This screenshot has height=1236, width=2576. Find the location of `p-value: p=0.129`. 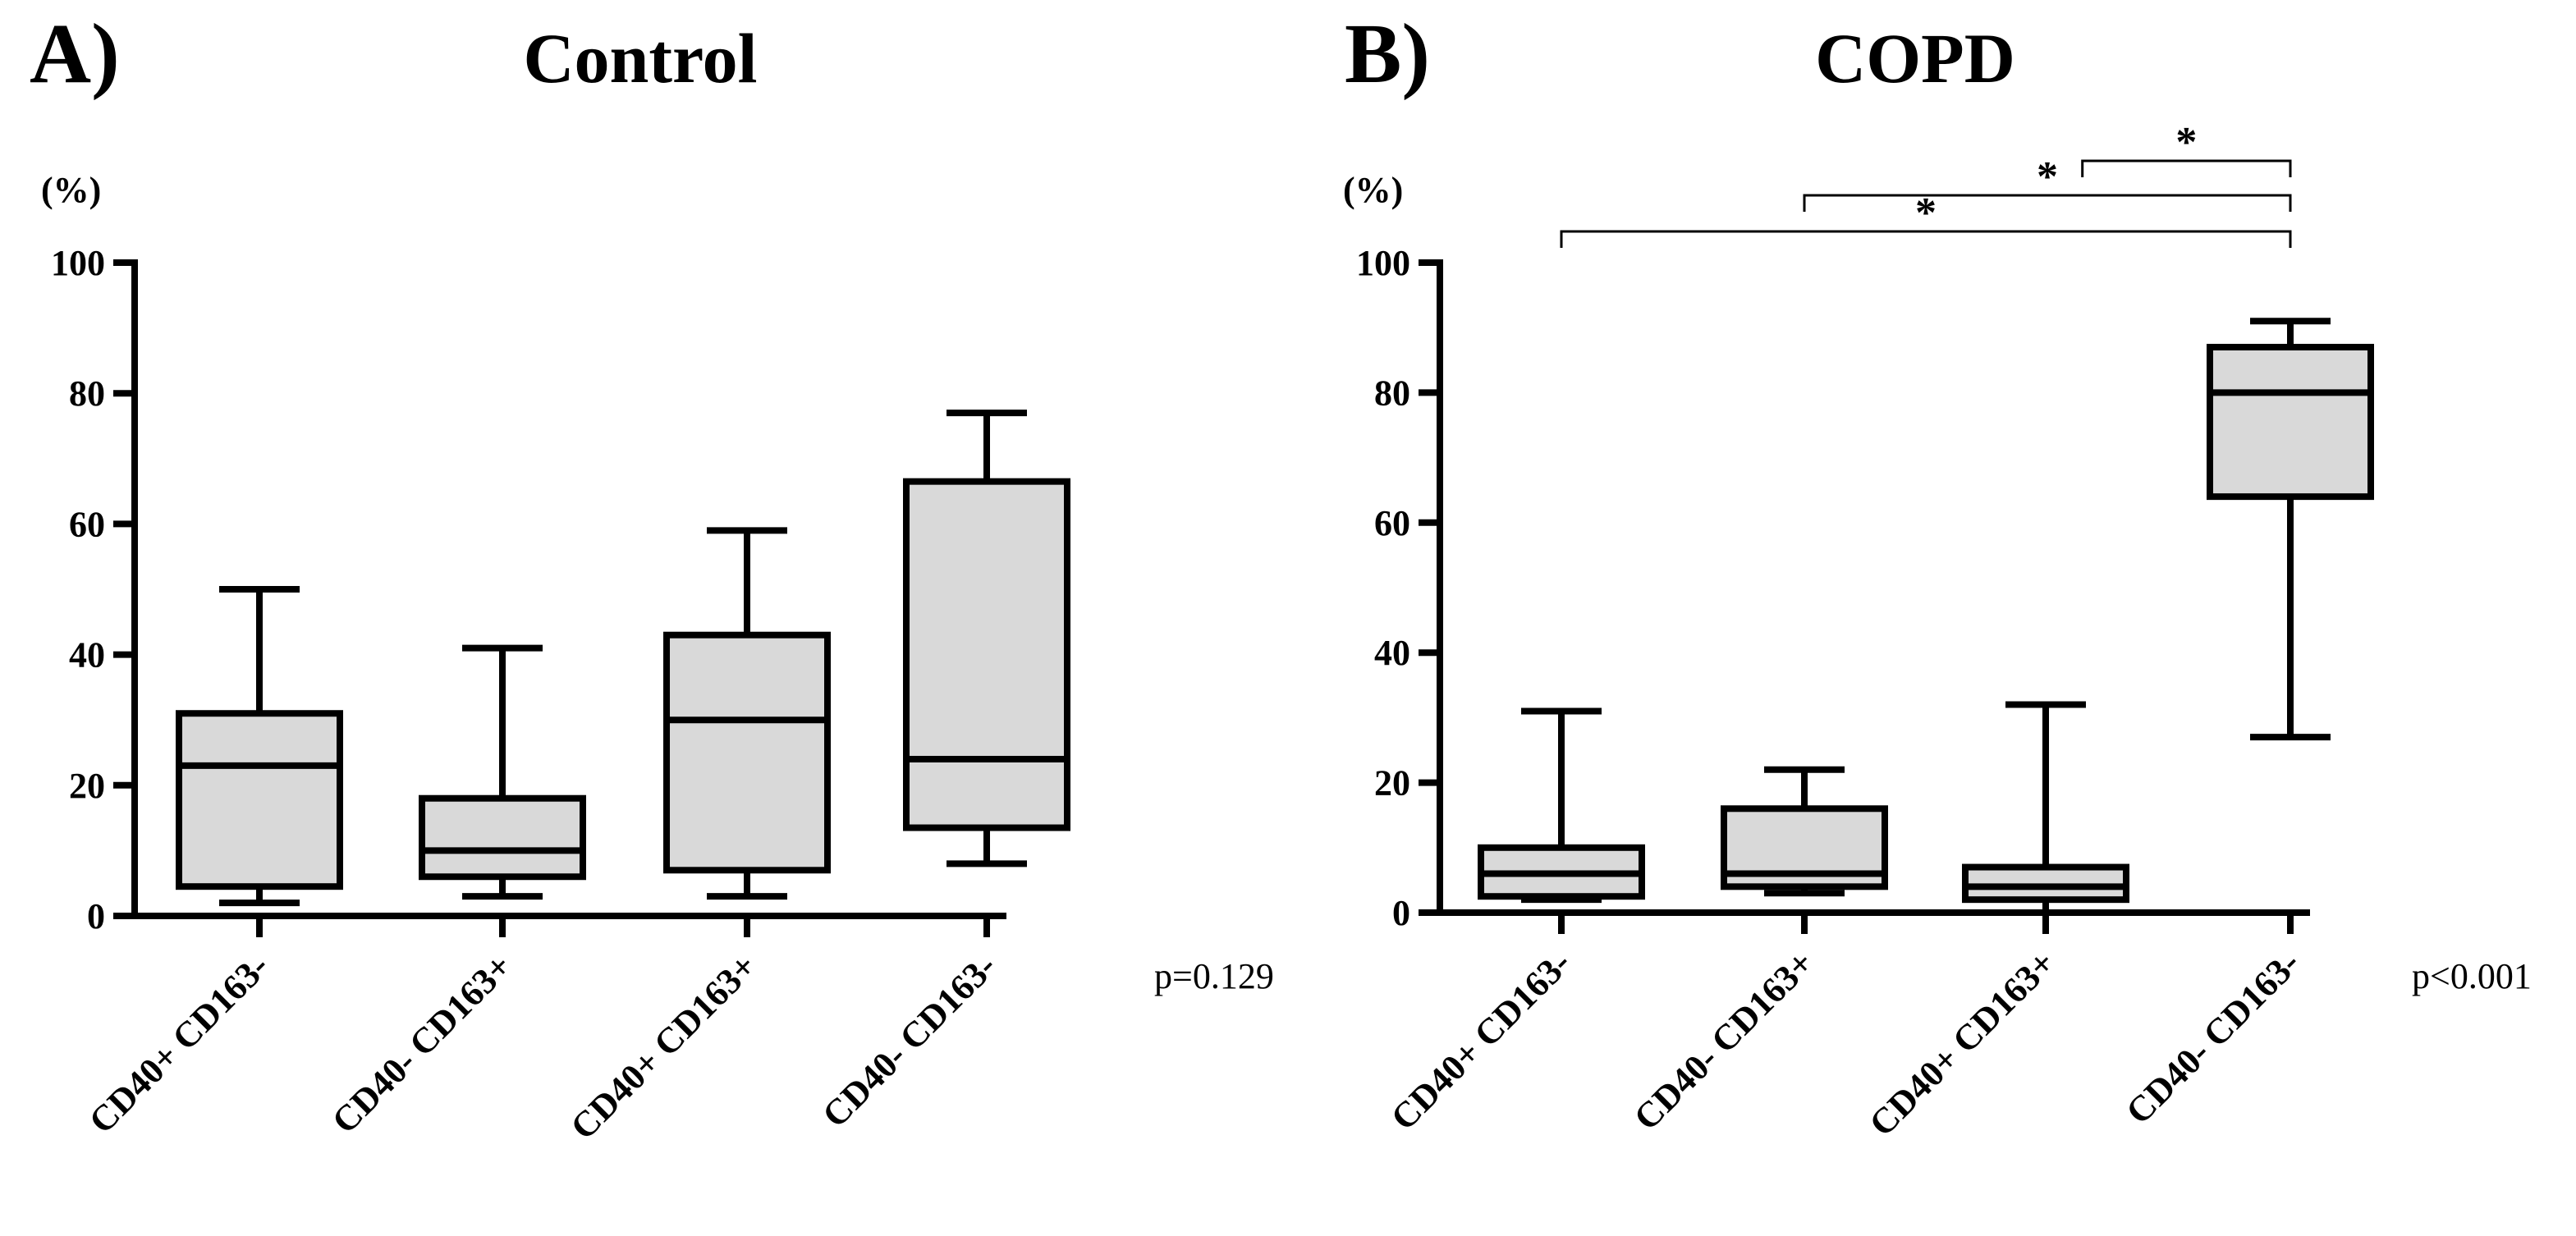

p-value: p=0.129 is located at coordinates (1214, 976).